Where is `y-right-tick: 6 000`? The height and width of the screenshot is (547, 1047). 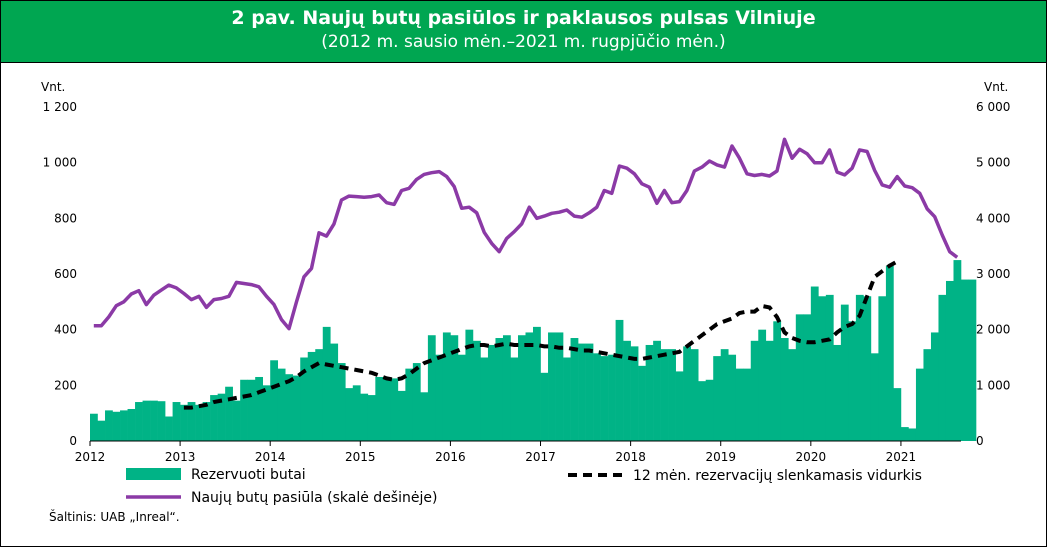
y-right-tick: 6 000 is located at coordinates (993, 107).